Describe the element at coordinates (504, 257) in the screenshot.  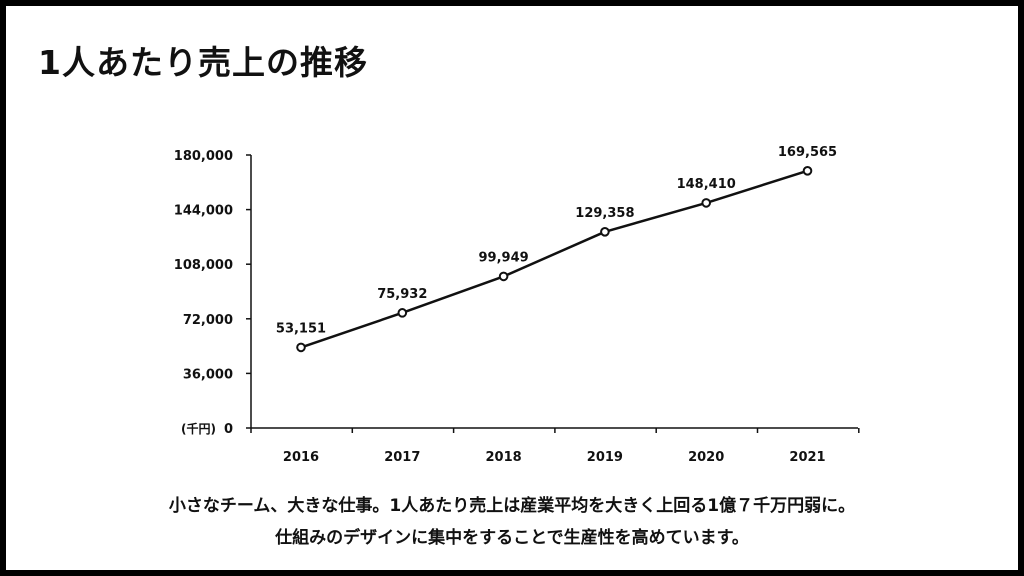
I see `data-label: 99,949` at that location.